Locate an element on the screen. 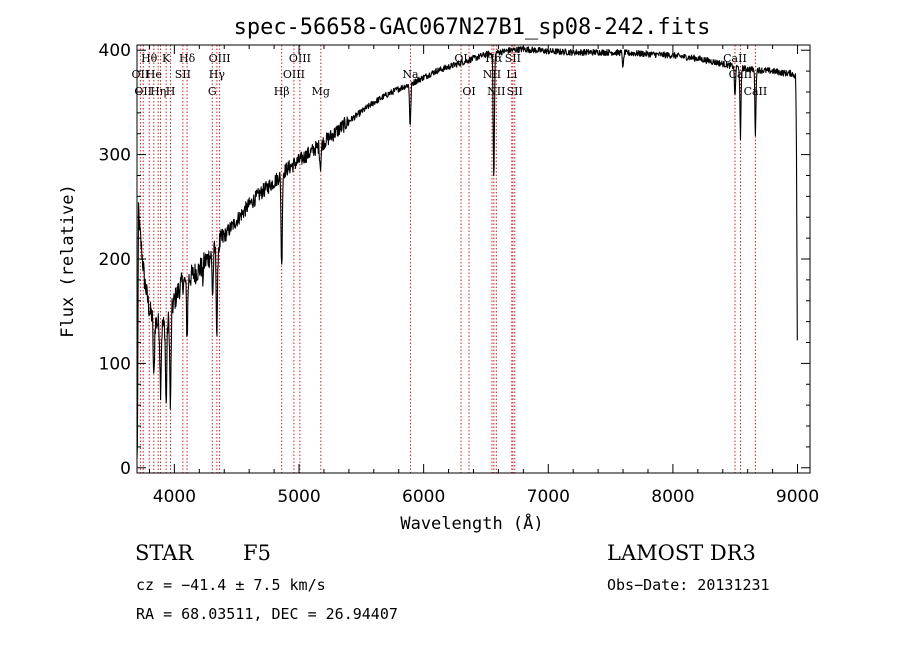 The width and height of the screenshot is (900, 649). object-class: STAR is located at coordinates (164, 553).